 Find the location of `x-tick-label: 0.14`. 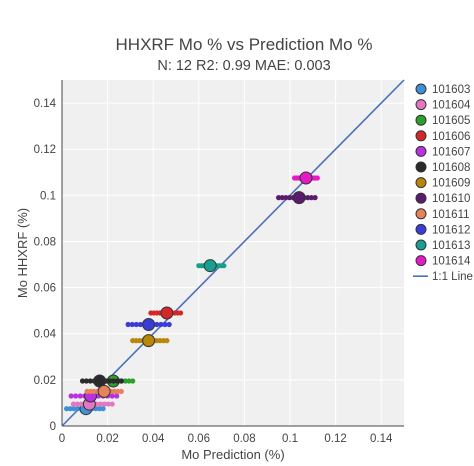

x-tick-label: 0.14 is located at coordinates (381, 439).